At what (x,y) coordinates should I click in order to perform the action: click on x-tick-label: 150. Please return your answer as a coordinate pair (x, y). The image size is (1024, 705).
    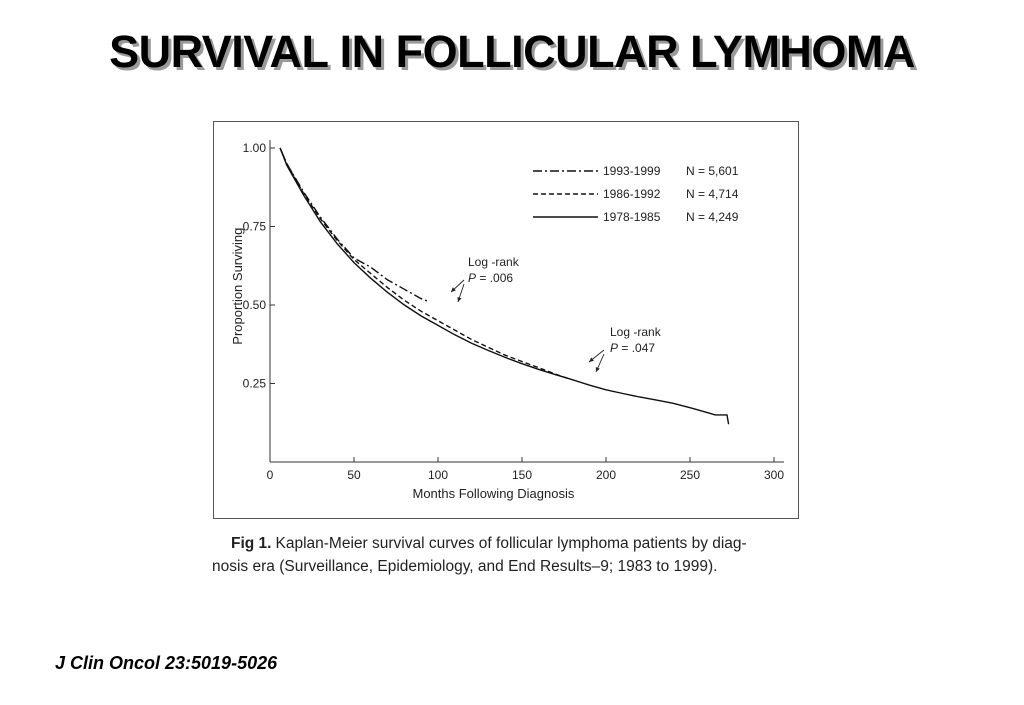
    Looking at the image, I should click on (522, 475).